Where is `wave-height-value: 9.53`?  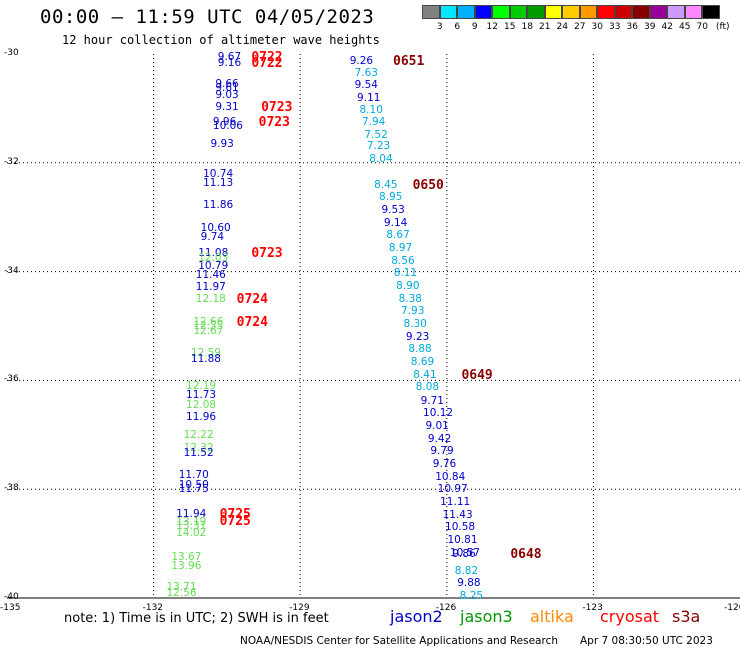 wave-height-value: 9.53 is located at coordinates (393, 210).